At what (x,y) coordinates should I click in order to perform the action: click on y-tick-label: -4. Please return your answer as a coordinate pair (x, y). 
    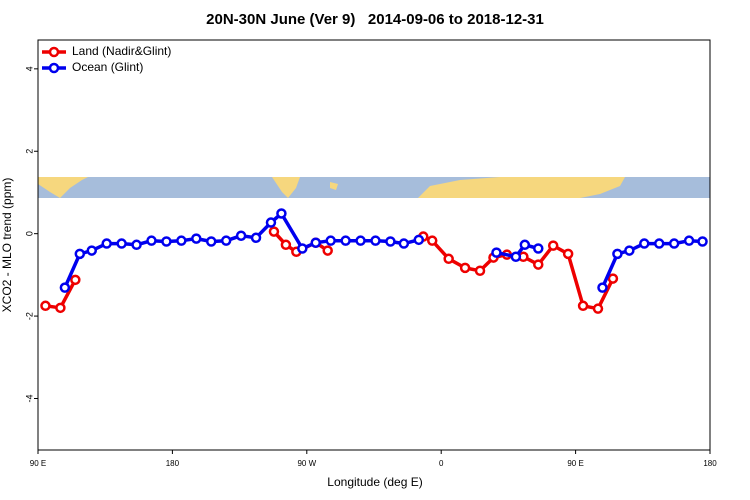
    Looking at the image, I should click on (29, 398).